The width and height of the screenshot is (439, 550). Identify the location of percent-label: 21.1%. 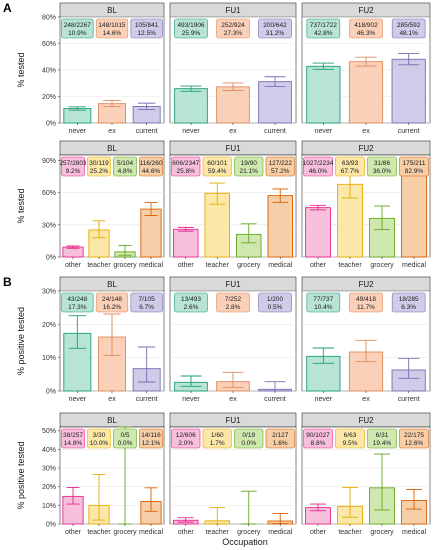
(249, 171).